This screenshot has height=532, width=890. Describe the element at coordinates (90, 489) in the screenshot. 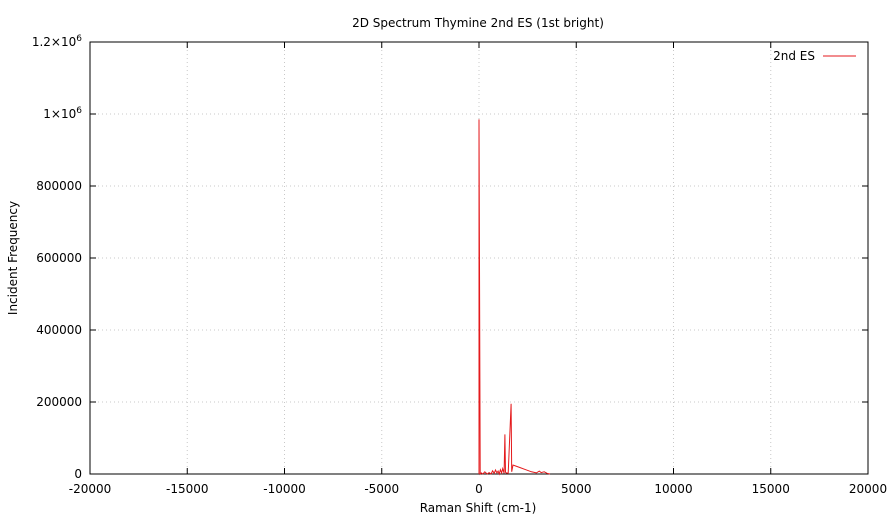

I see `x-tick-label: -20000` at that location.